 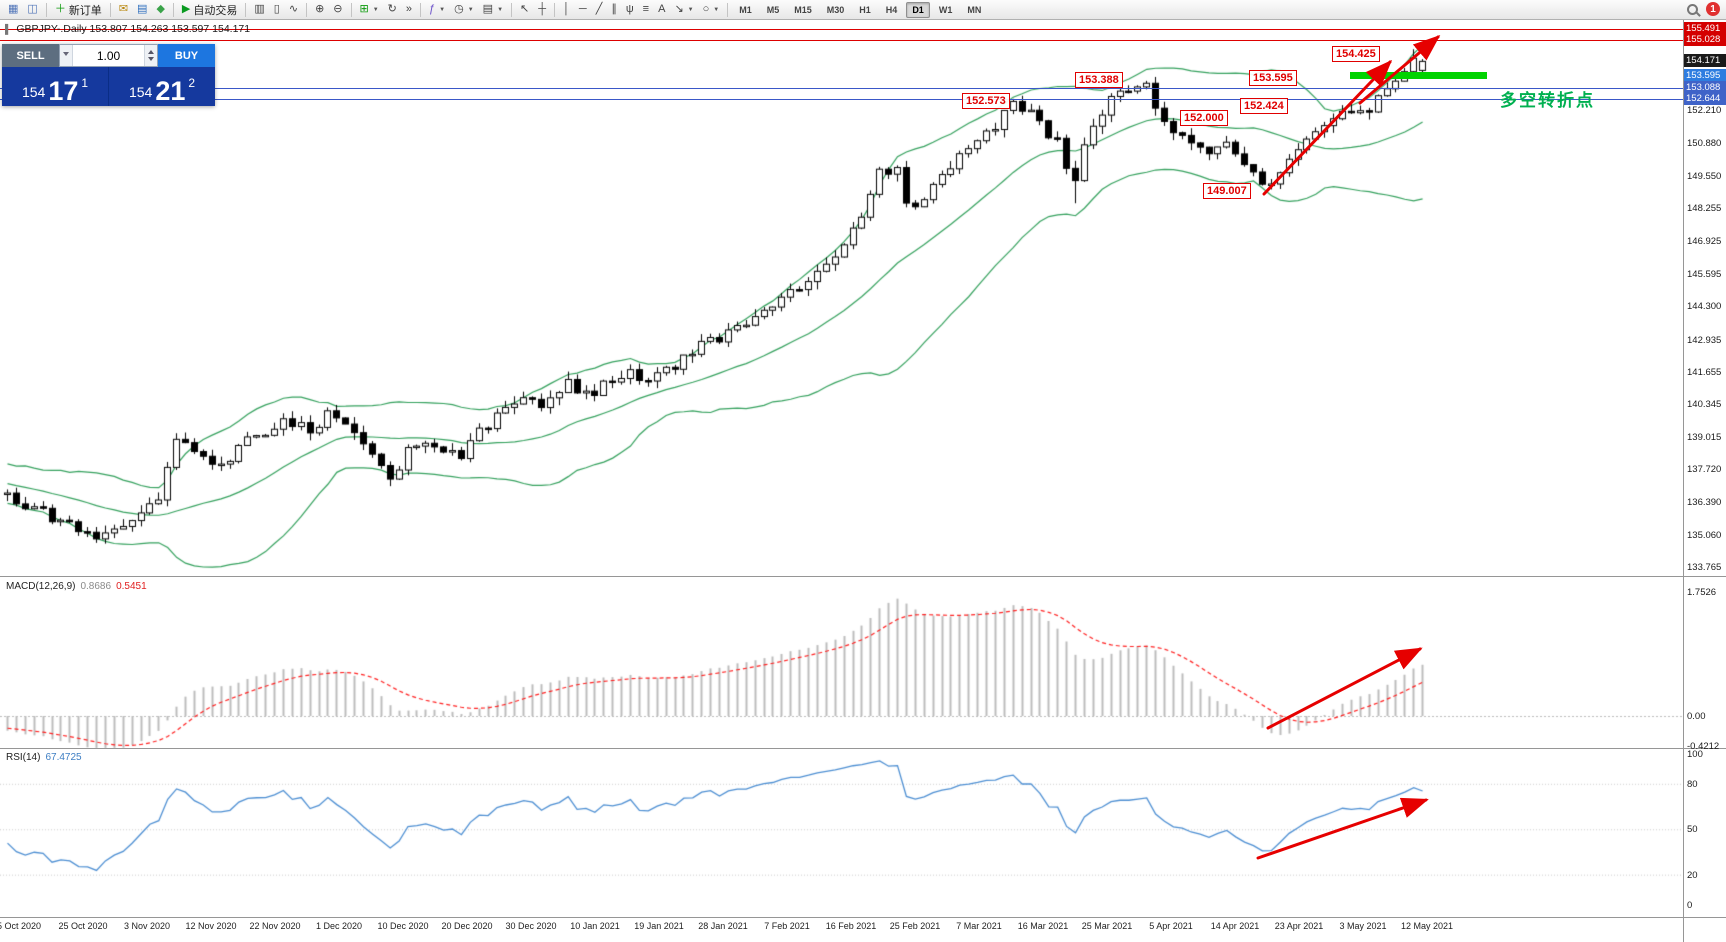 I want to click on date-label: 25 Oct 2020, so click(x=83, y=926).